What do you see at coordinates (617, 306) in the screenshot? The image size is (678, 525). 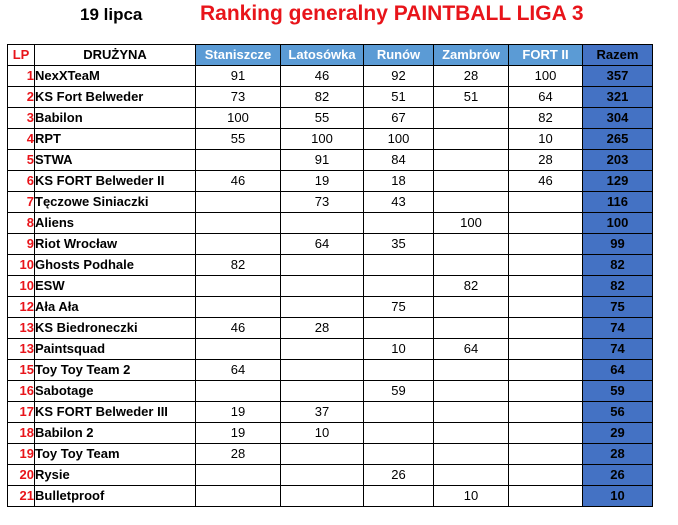 I see `total-value: 75` at bounding box center [617, 306].